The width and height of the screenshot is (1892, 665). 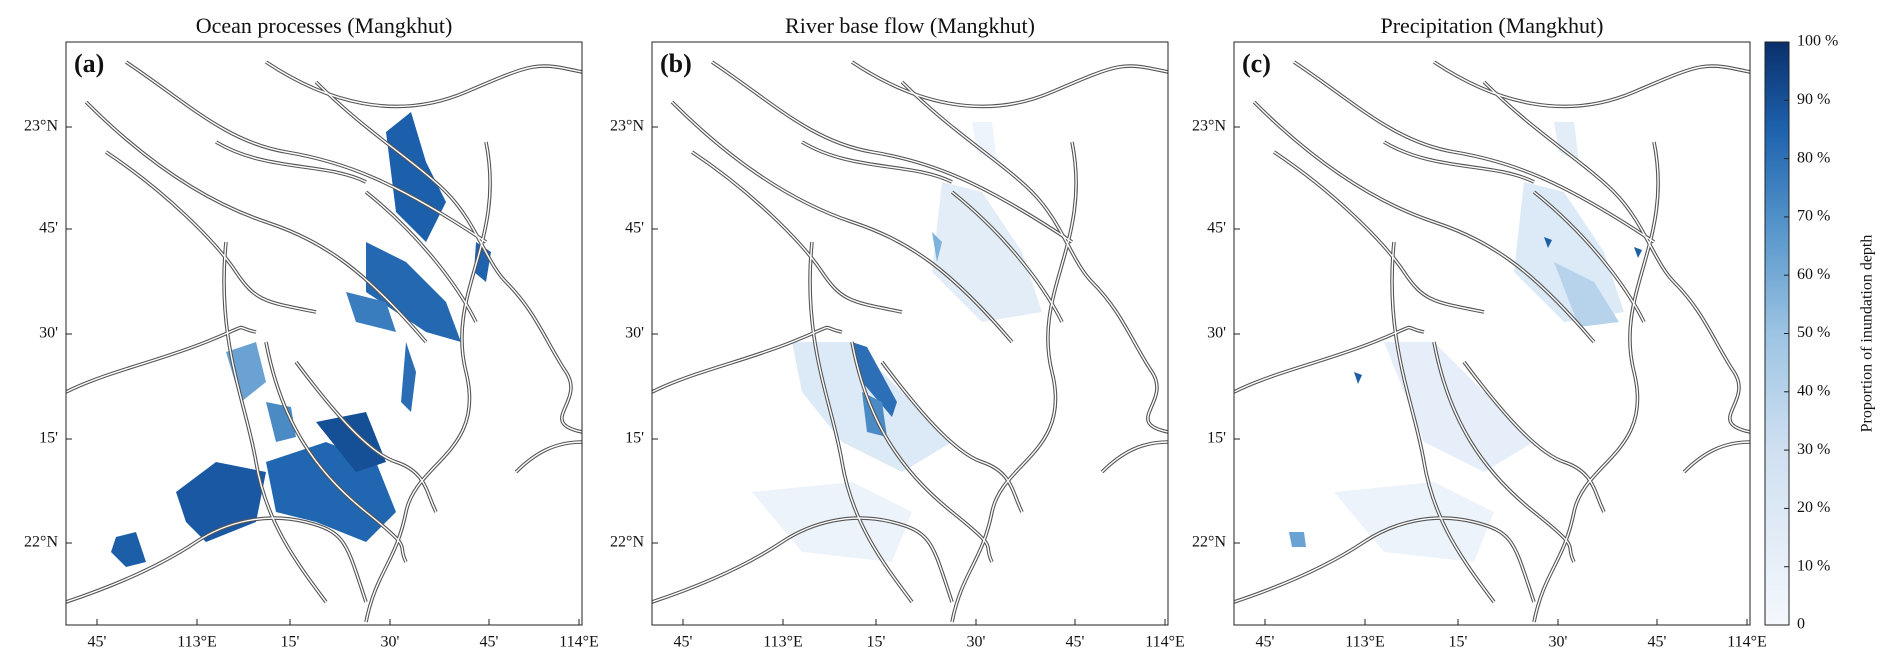 I want to click on colorbar-tick-label: 0, so click(x=1801, y=624).